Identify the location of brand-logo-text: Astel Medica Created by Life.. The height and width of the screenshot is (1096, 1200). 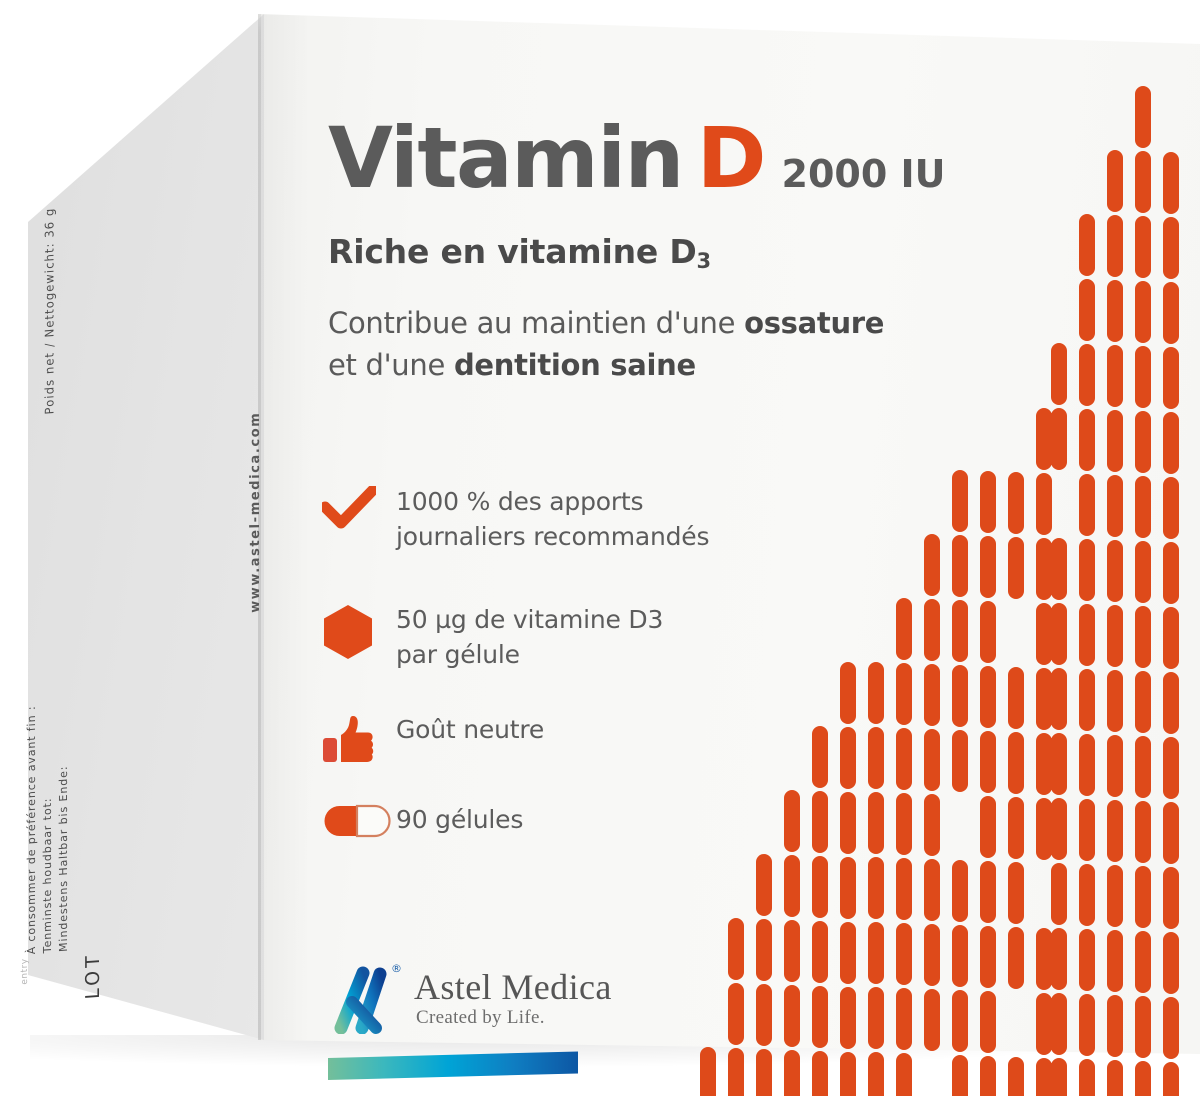
(513, 998).